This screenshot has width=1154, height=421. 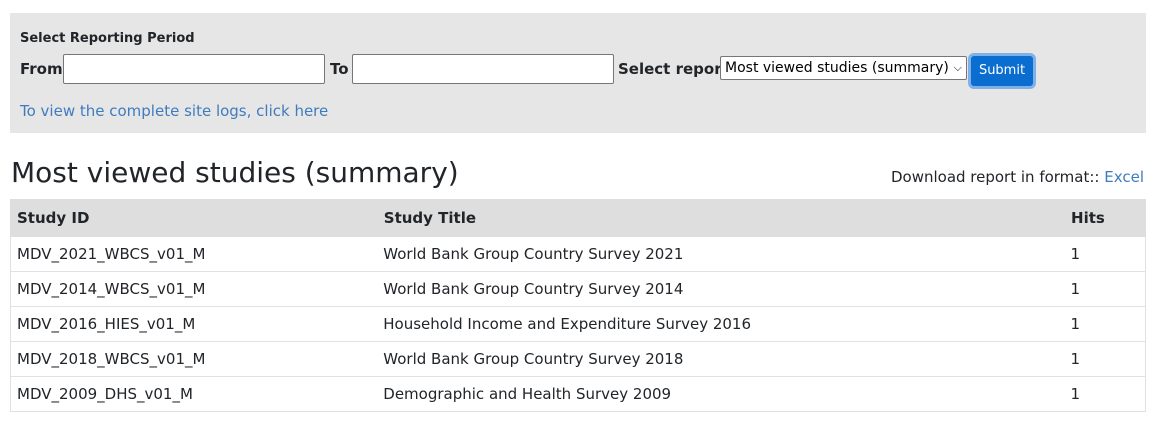 What do you see at coordinates (41, 69) in the screenshot?
I see `from-label: From` at bounding box center [41, 69].